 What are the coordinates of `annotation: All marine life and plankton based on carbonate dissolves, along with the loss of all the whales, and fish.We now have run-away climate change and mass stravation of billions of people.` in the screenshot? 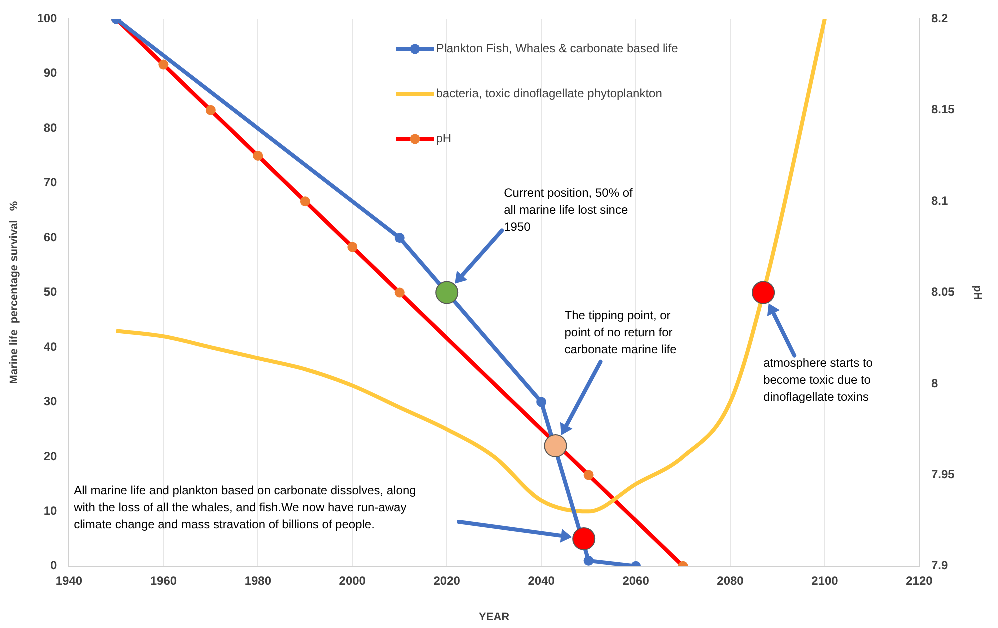 It's located at (244, 507).